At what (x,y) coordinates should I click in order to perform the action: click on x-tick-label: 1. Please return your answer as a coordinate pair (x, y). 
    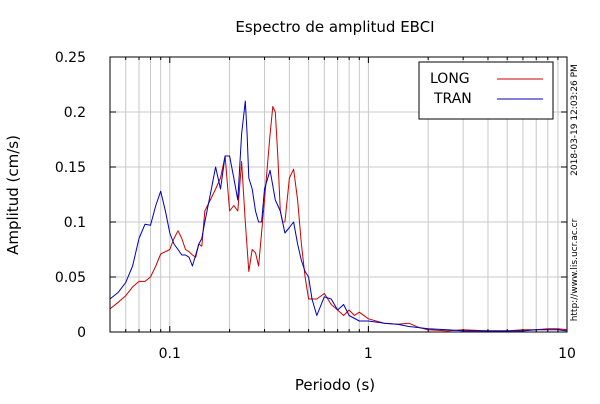
    Looking at the image, I should click on (368, 354).